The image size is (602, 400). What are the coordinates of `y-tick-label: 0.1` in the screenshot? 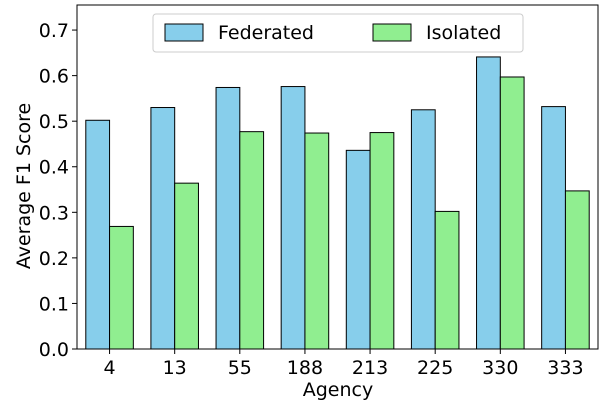 It's located at (54, 304).